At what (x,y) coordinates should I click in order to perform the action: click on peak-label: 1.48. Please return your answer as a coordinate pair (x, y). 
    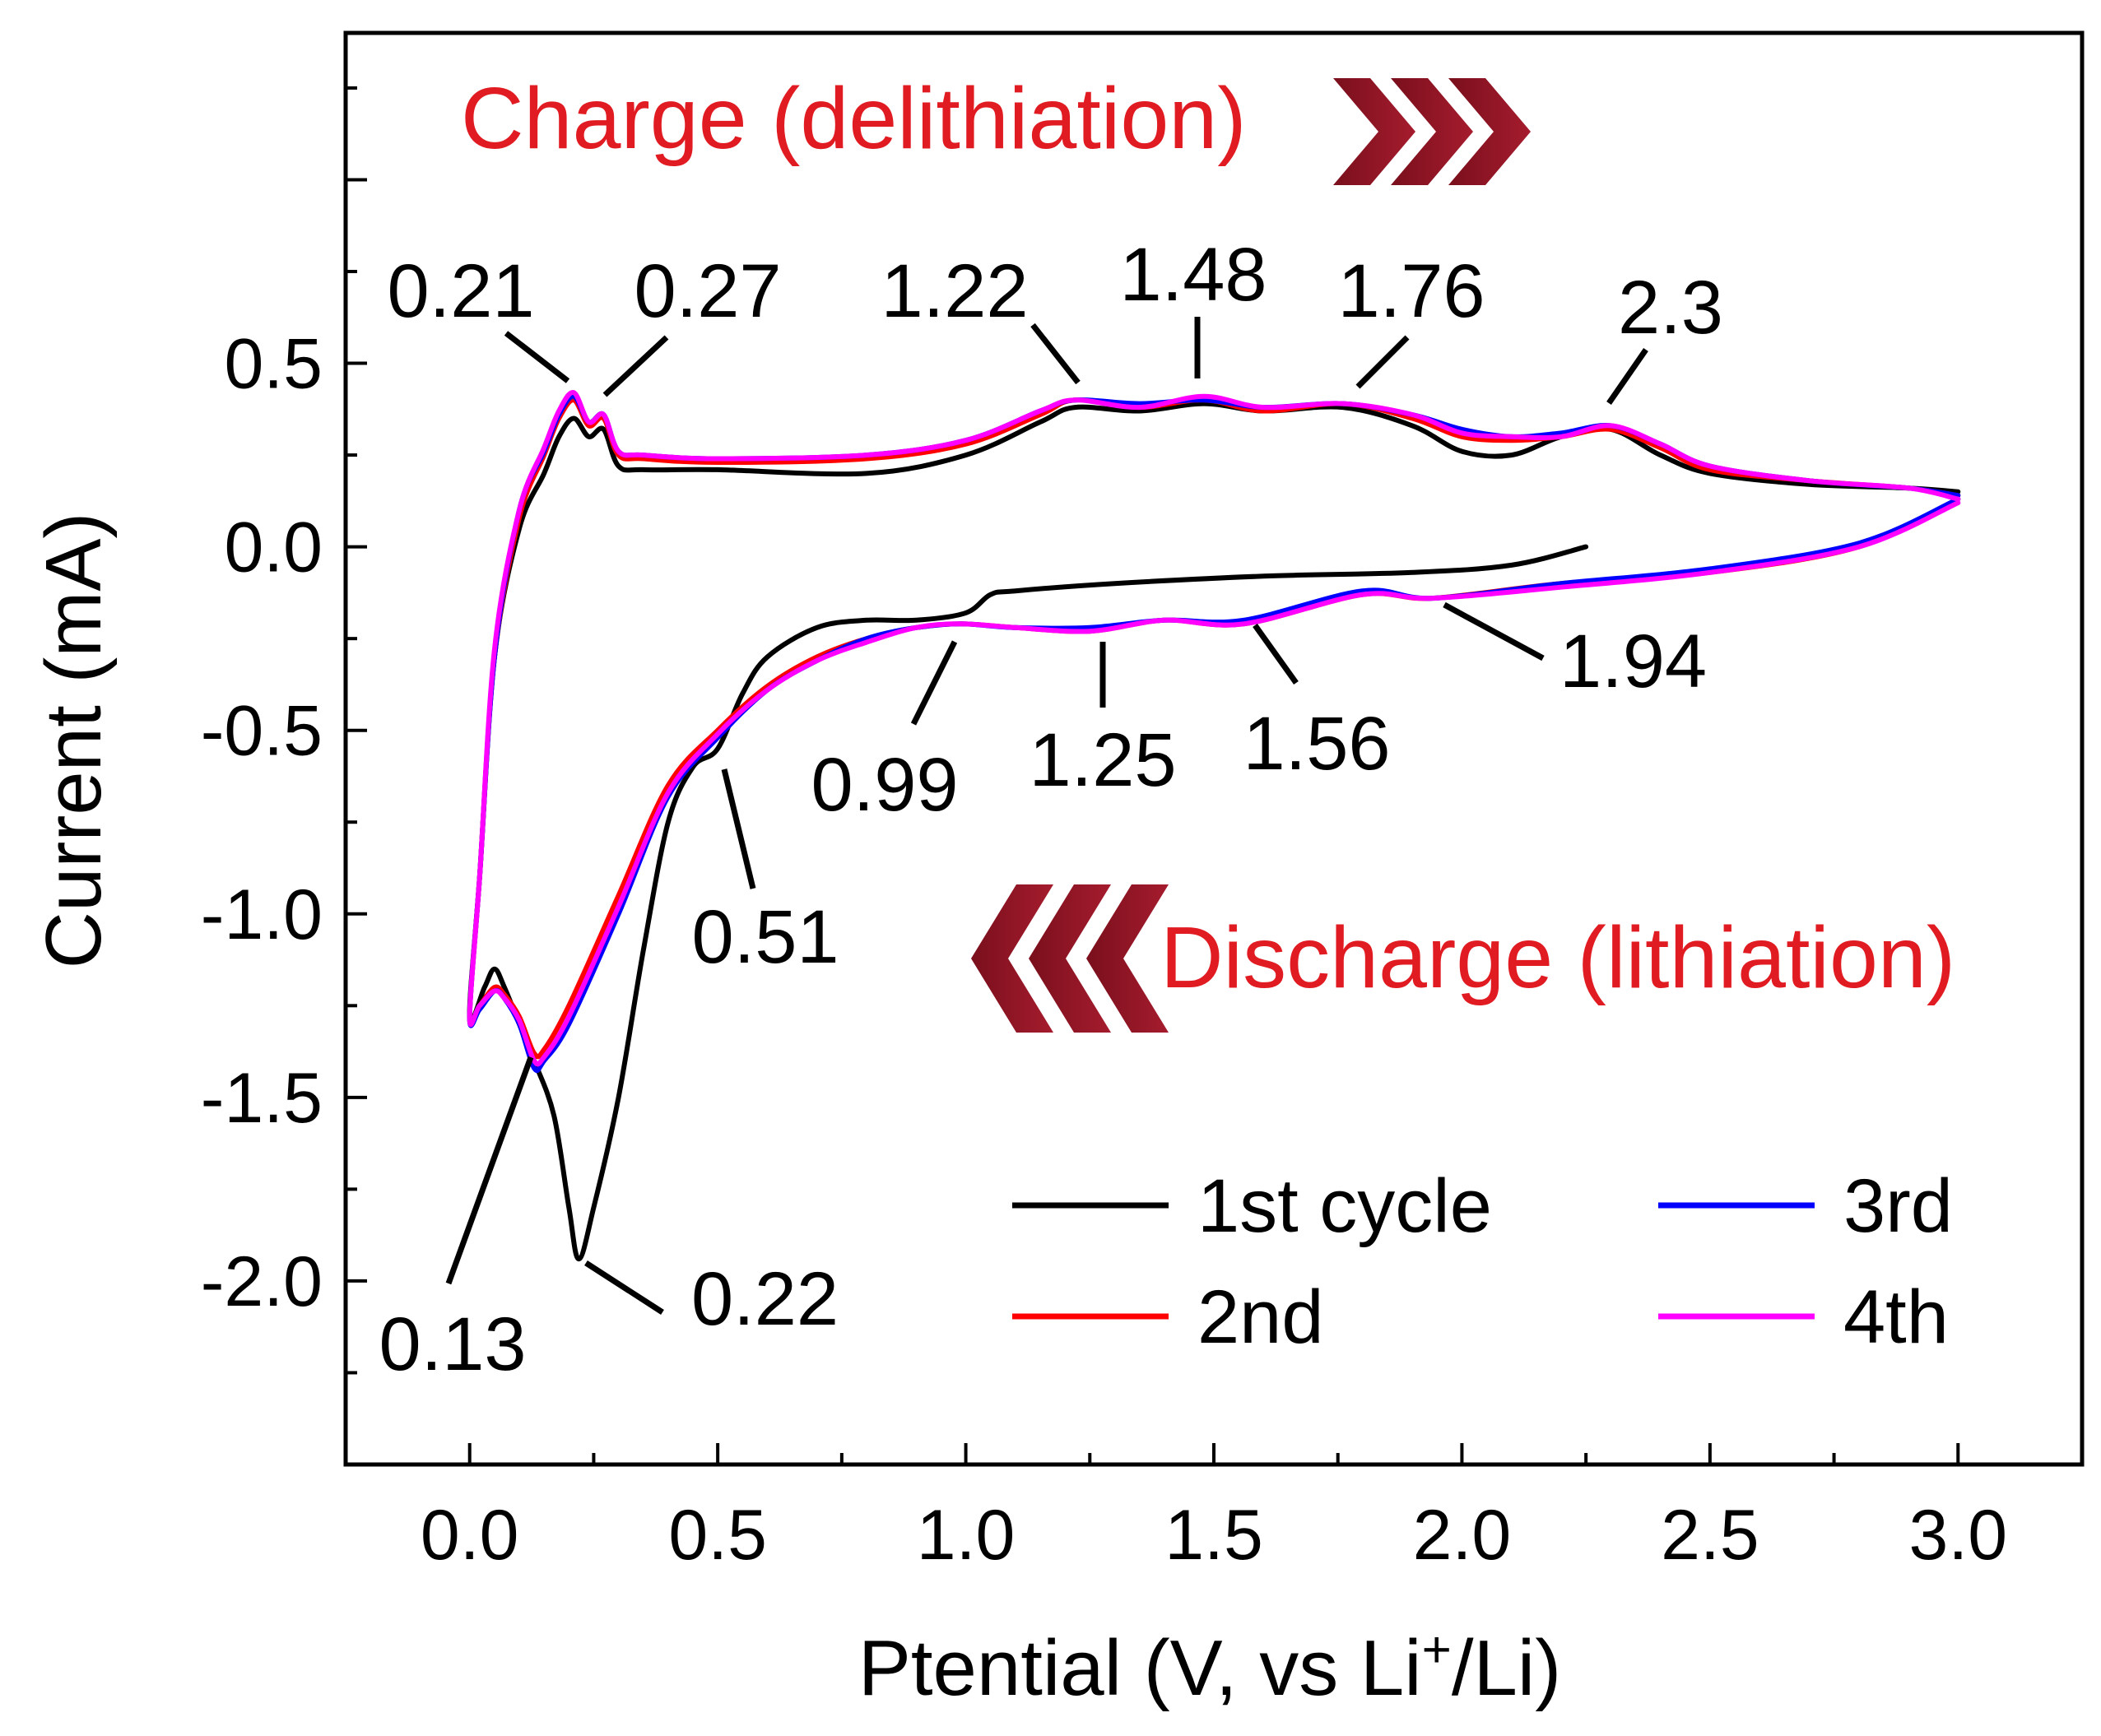
    Looking at the image, I should click on (1193, 275).